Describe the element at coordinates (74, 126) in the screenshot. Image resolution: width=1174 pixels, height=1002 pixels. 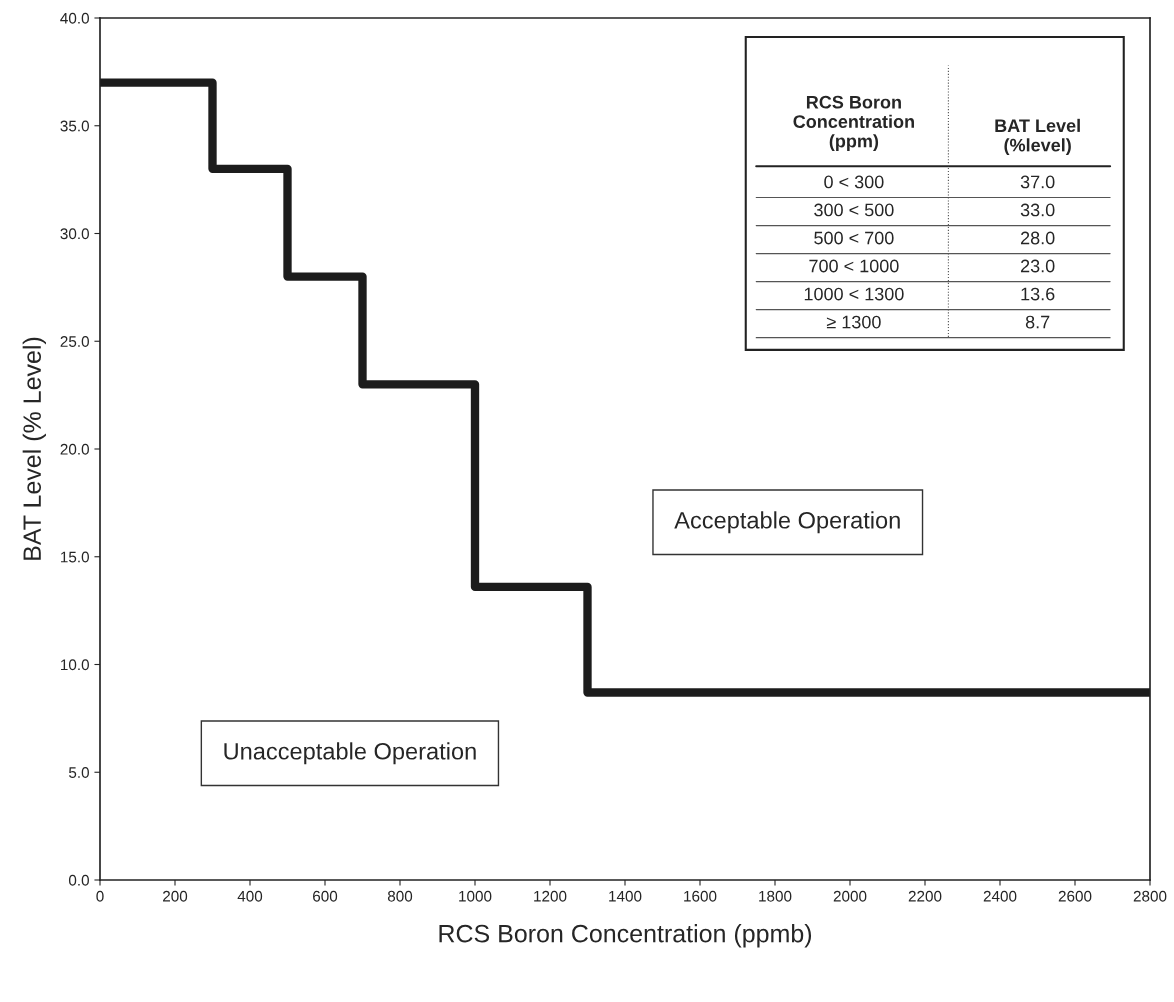
I see `y-tick-label: 35.0` at that location.